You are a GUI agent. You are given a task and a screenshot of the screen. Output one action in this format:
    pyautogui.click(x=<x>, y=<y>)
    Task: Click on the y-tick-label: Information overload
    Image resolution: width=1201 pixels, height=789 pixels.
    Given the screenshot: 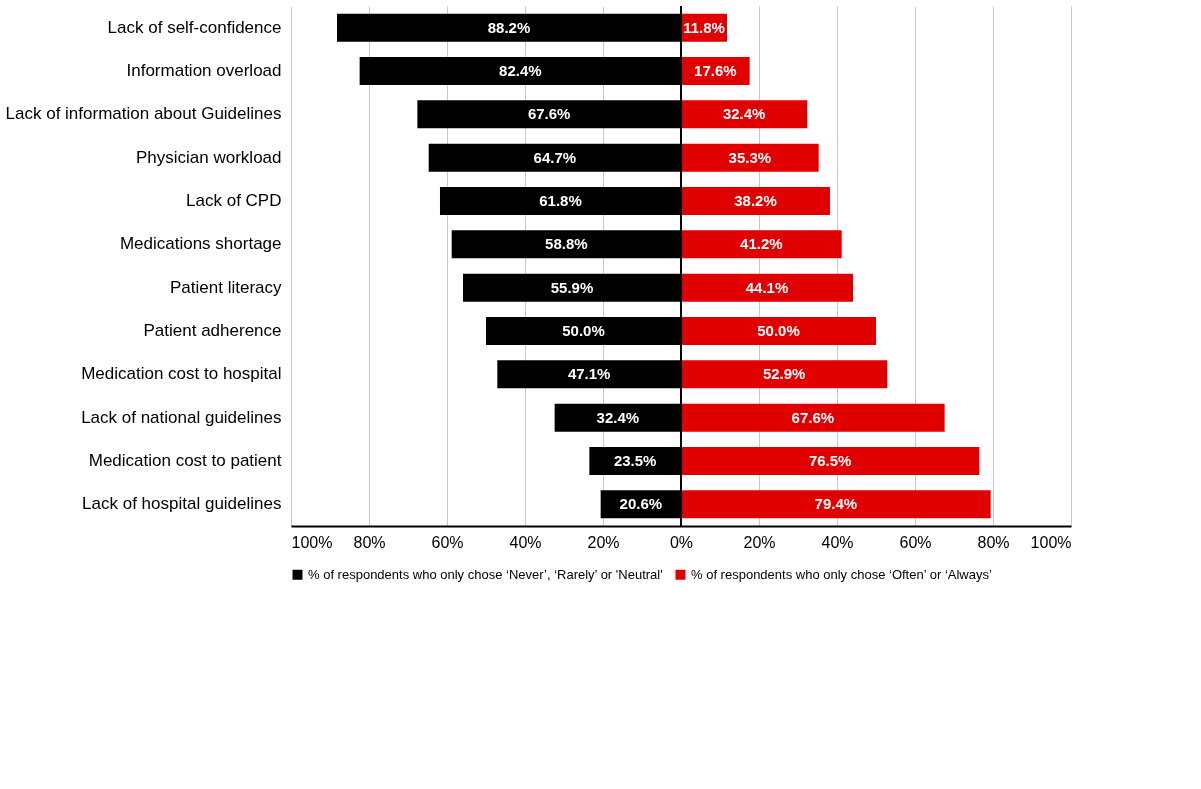 What is the action you would take?
    pyautogui.click(x=204, y=70)
    